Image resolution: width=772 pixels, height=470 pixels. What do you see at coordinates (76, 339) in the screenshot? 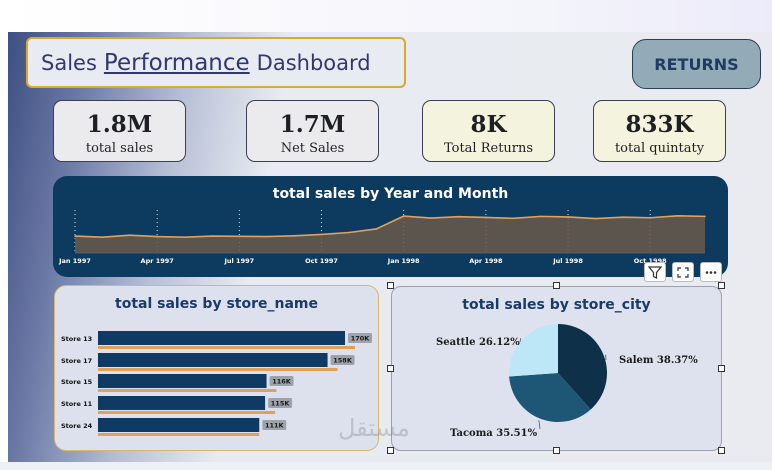
I see `category-label: Store 13` at bounding box center [76, 339].